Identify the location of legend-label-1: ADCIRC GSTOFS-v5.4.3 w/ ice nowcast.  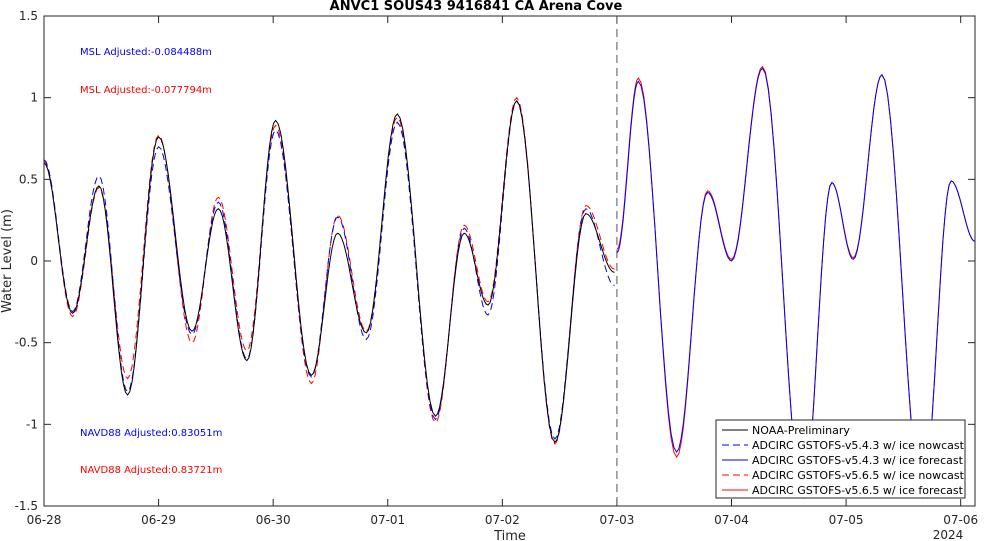
(858, 445).